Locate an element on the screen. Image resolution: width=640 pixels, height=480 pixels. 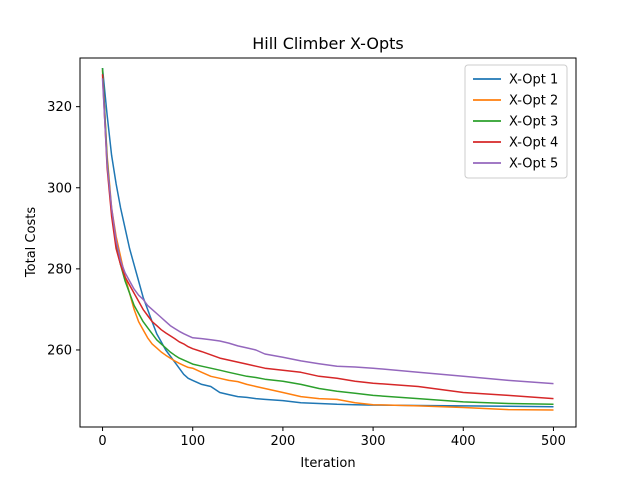
x-axis: 0 100 200 300 400 500 is located at coordinates (332, 438).